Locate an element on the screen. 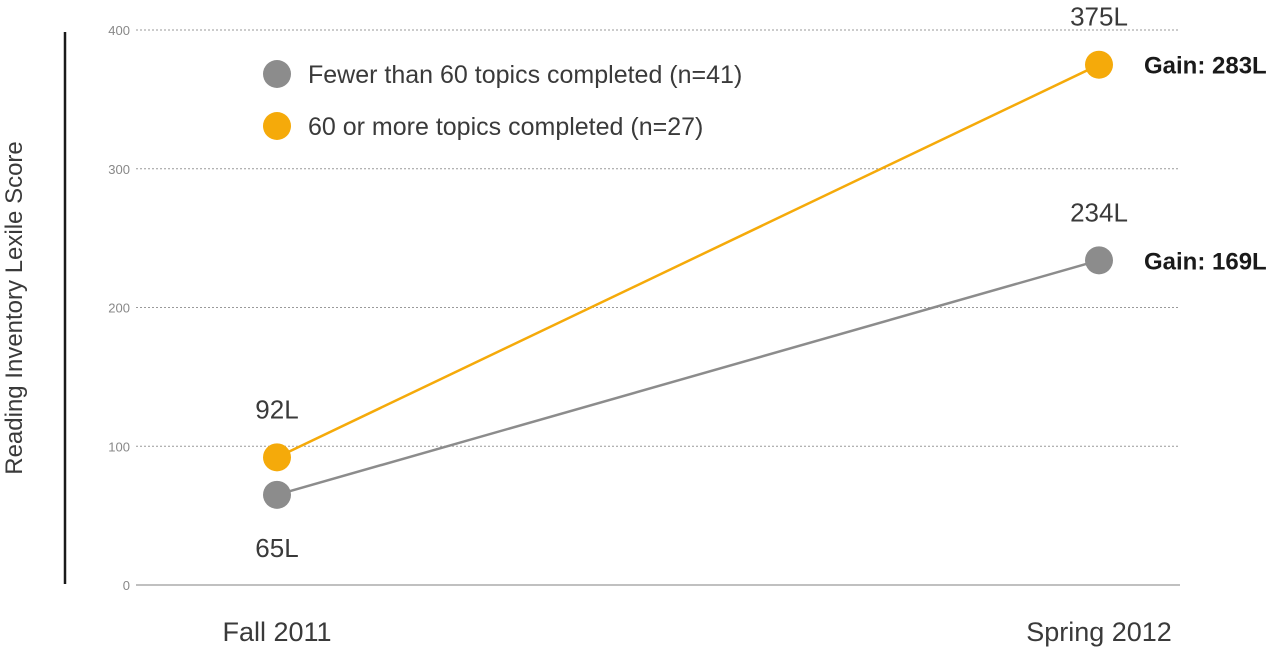  data-label: 375L is located at coordinates (1099, 17).